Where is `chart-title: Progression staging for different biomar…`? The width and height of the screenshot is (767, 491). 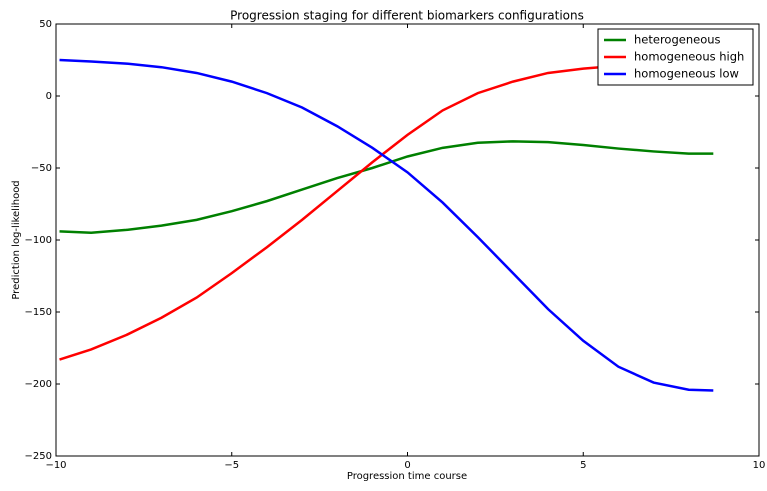 chart-title: Progression staging for different biomar… is located at coordinates (407, 16).